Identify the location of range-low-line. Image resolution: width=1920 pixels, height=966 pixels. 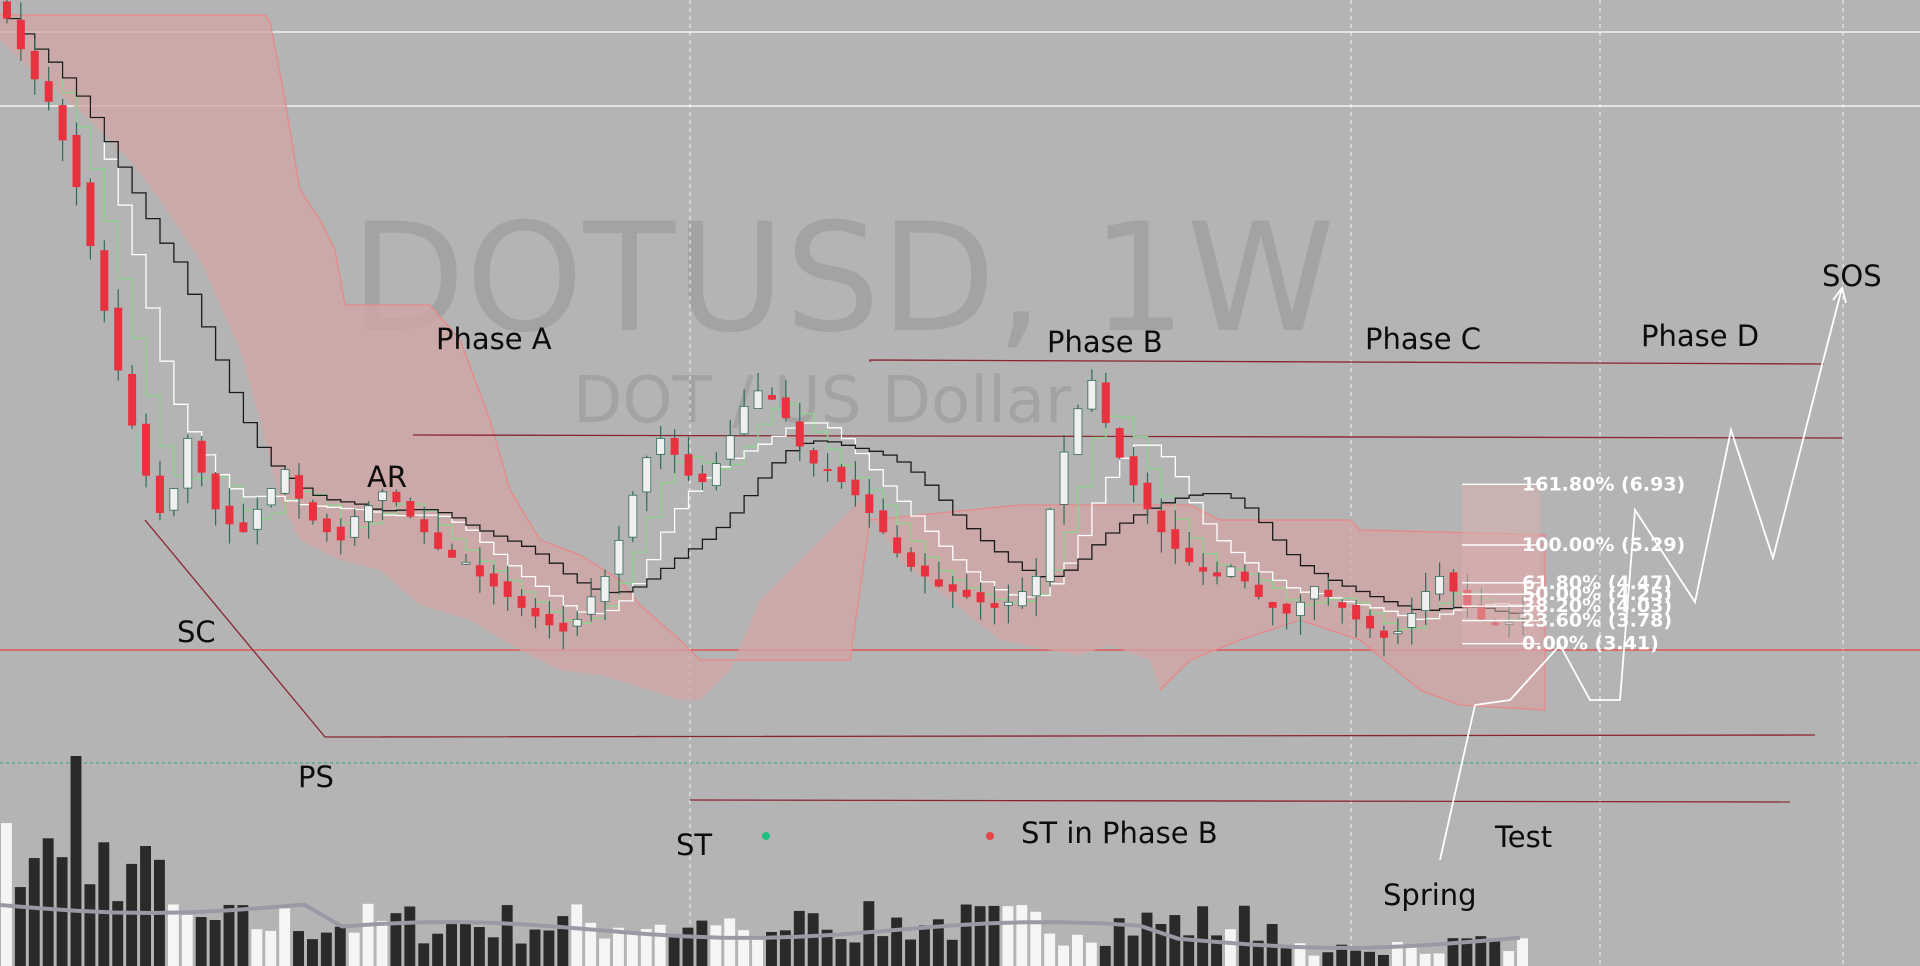
(1240, 801).